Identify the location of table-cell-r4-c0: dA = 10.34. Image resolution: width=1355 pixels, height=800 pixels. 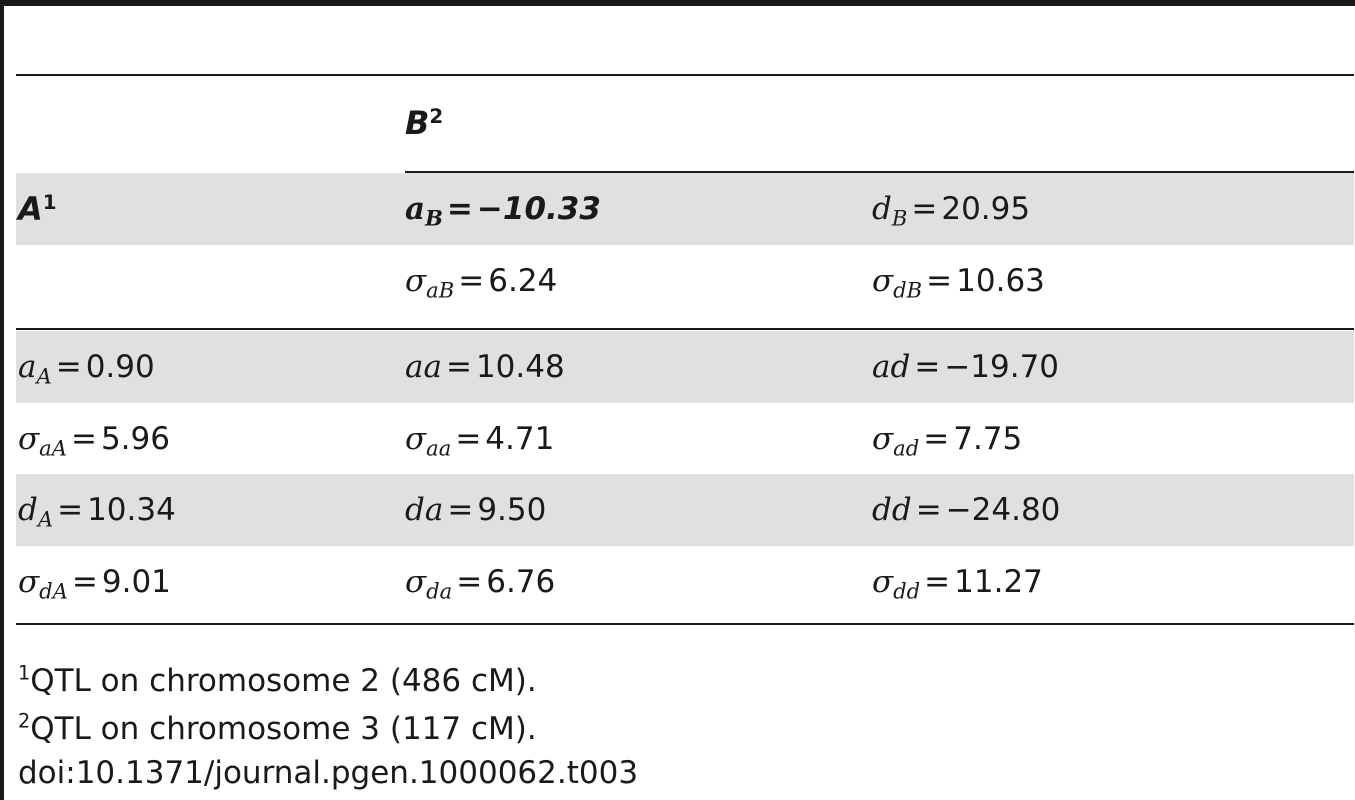
(97, 510).